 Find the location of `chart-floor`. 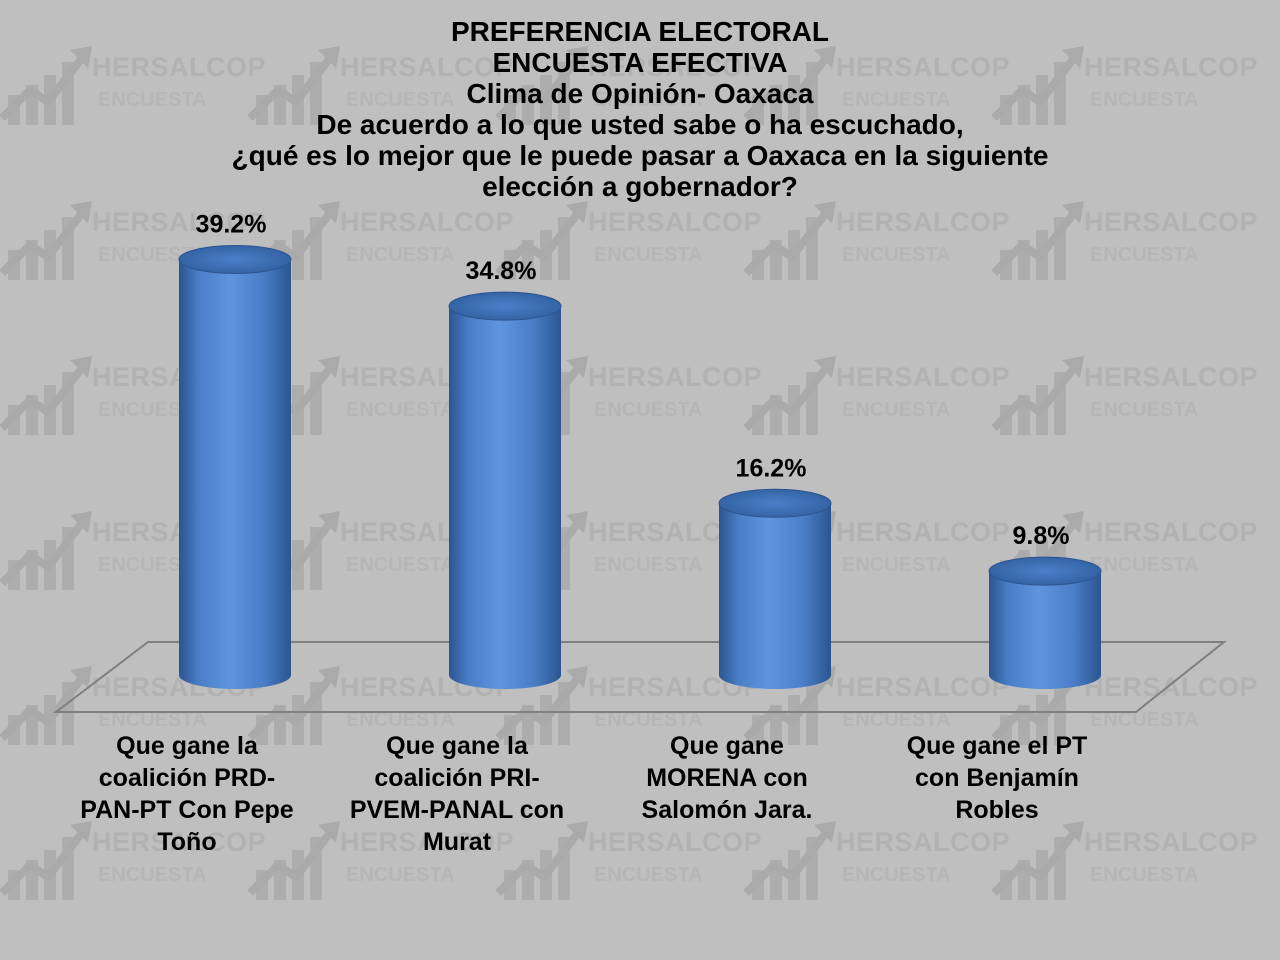

chart-floor is located at coordinates (640, 677).